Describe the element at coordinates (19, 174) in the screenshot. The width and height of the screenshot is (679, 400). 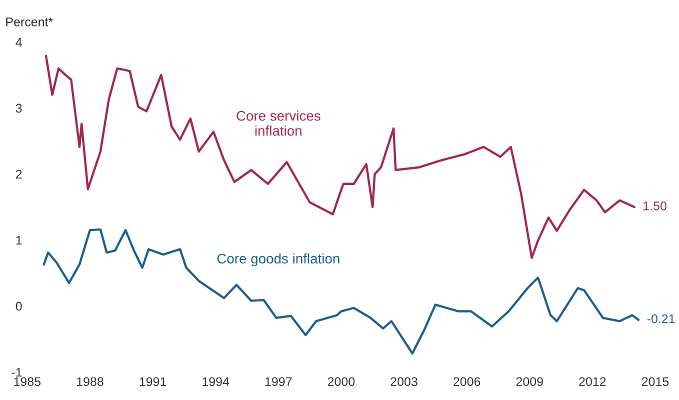
I see `y-tick-label: 2` at that location.